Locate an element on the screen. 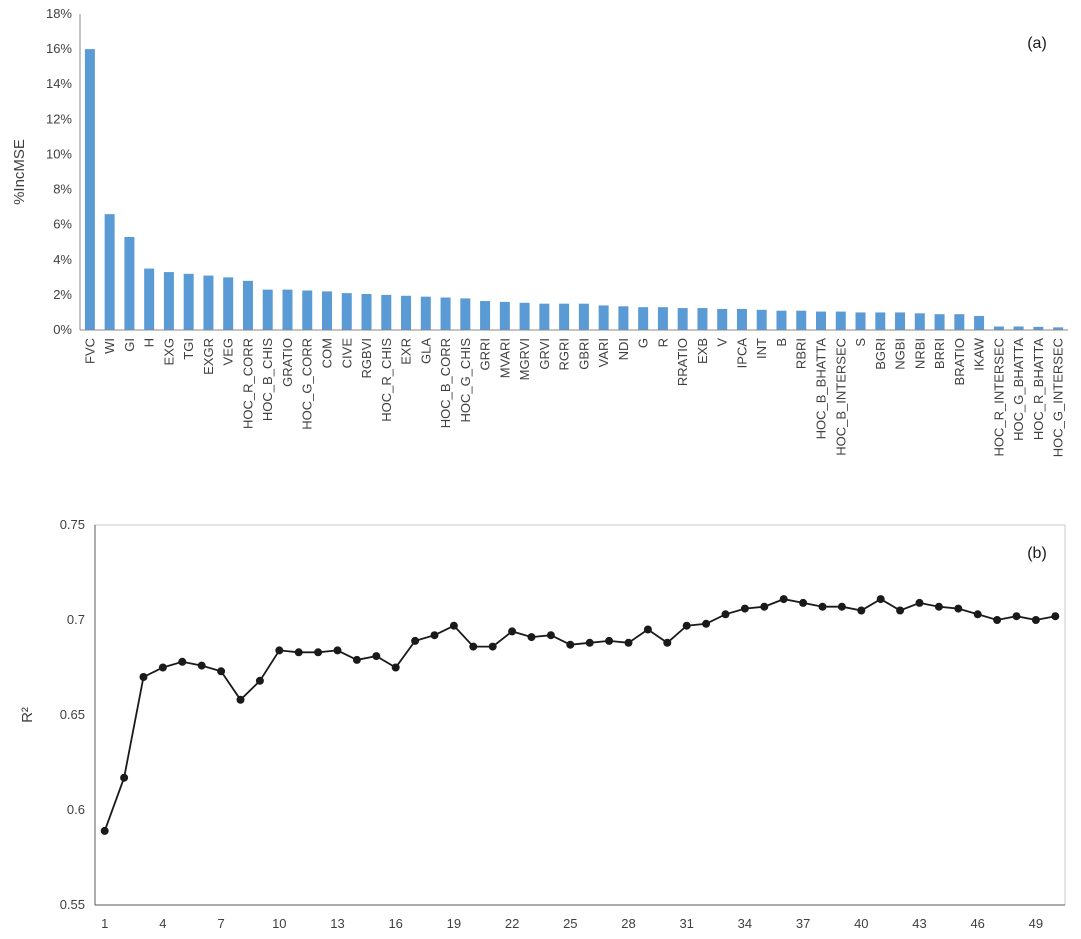  x-tick-label: 34 is located at coordinates (745, 923).